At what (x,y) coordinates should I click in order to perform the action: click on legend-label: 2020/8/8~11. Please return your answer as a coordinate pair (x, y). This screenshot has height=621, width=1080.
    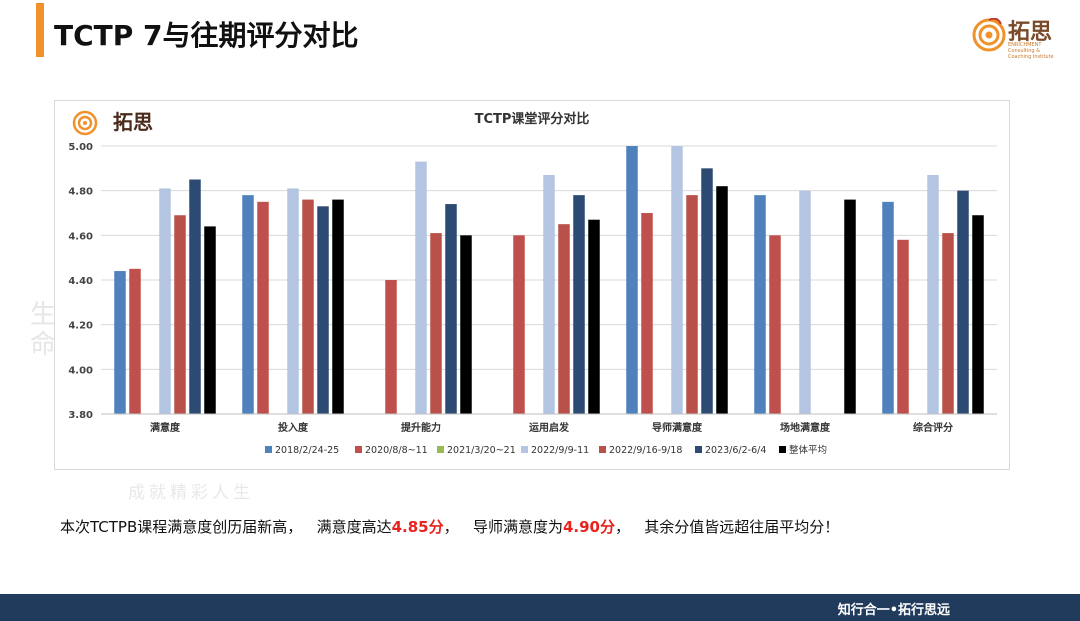
    Looking at the image, I should click on (396, 450).